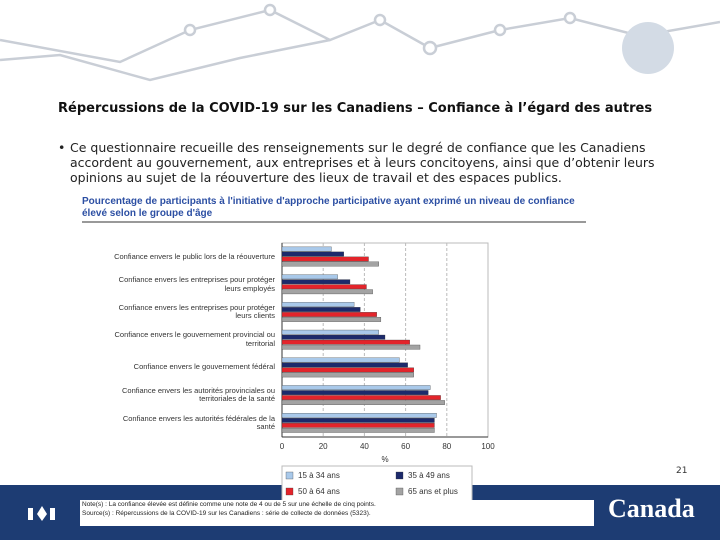  What do you see at coordinates (405, 446) in the screenshot?
I see `x-tick-label: 60` at bounding box center [405, 446].